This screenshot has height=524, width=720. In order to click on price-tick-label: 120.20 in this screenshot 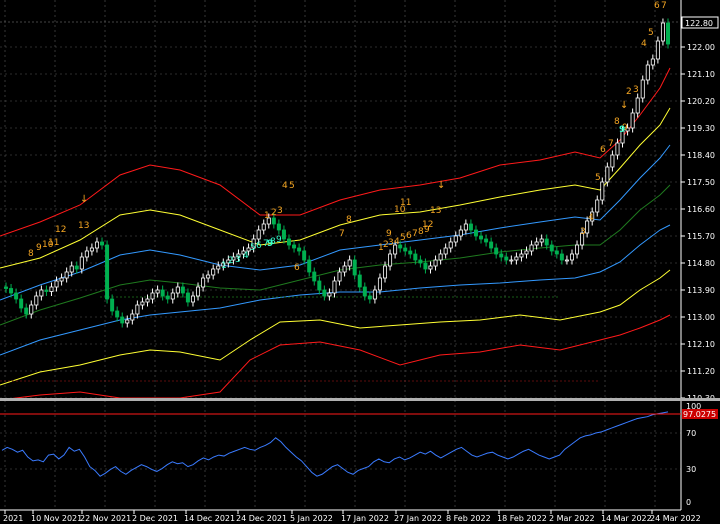, I will do `click(701, 101)`.